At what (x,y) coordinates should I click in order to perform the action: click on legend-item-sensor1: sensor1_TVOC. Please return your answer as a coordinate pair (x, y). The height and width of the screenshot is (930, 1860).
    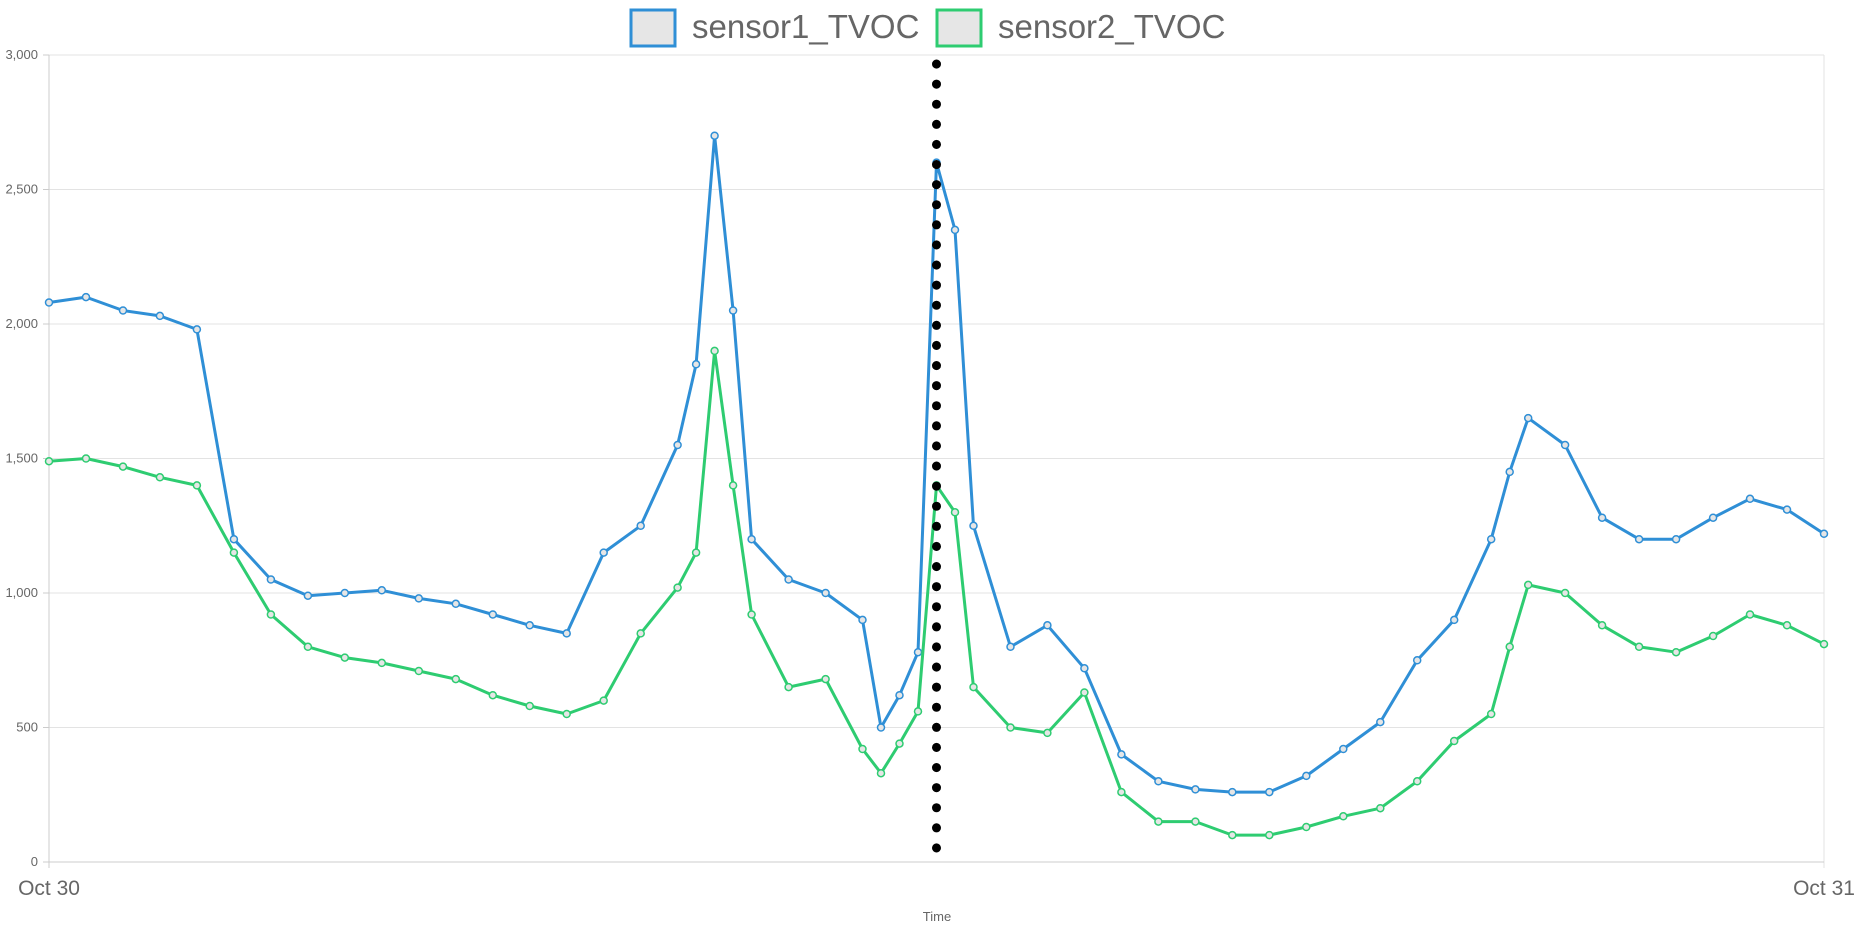
    Looking at the image, I should click on (774, 28).